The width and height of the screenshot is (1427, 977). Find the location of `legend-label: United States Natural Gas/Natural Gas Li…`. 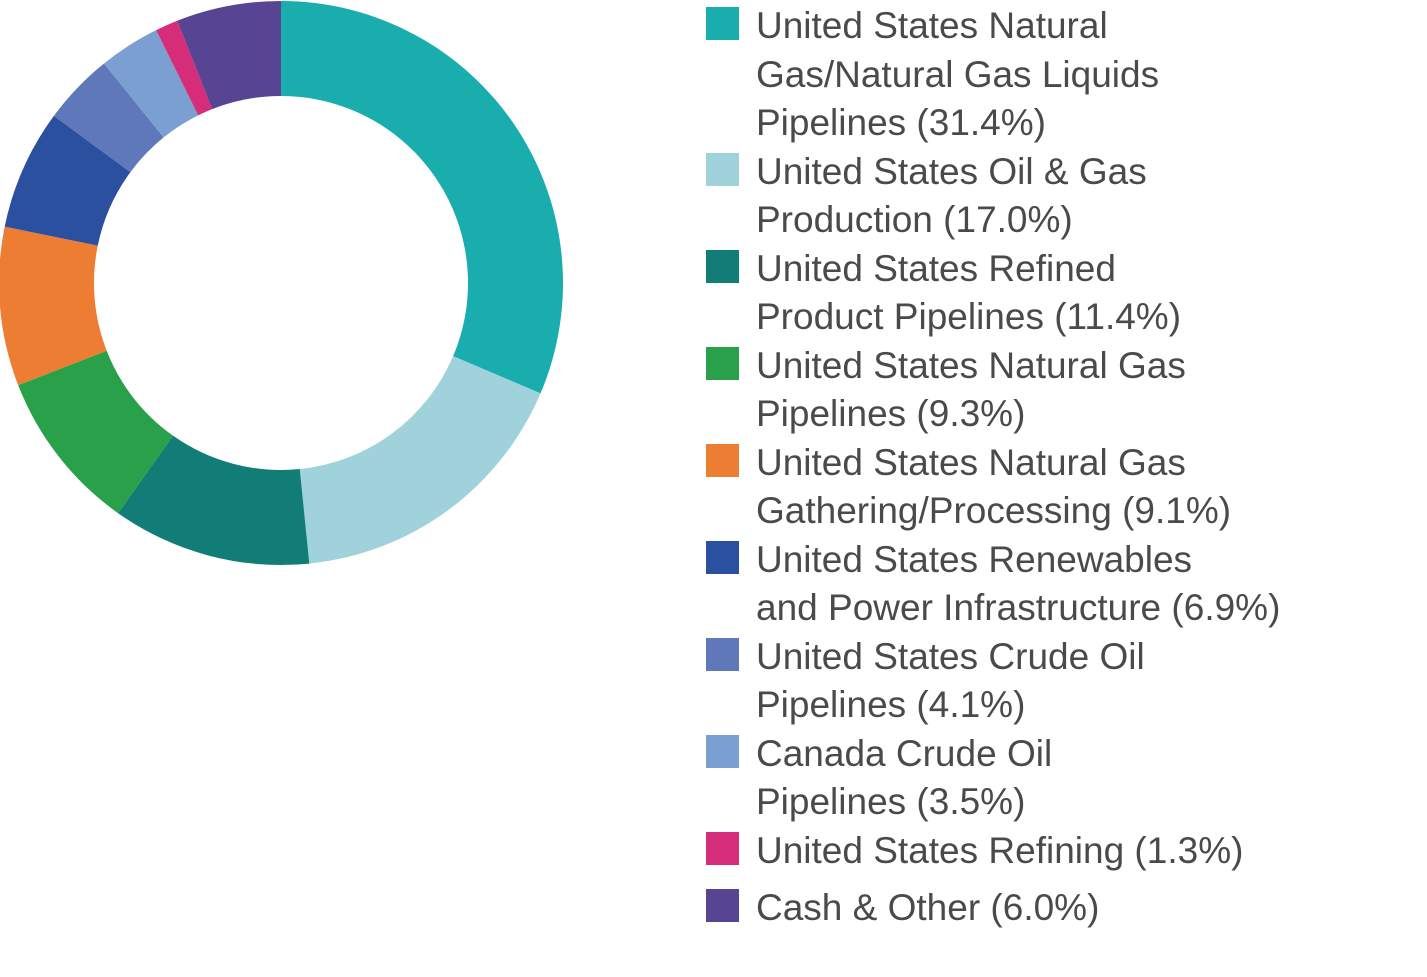

legend-label: United States Natural Gas/Natural Gas Li… is located at coordinates (958, 74).